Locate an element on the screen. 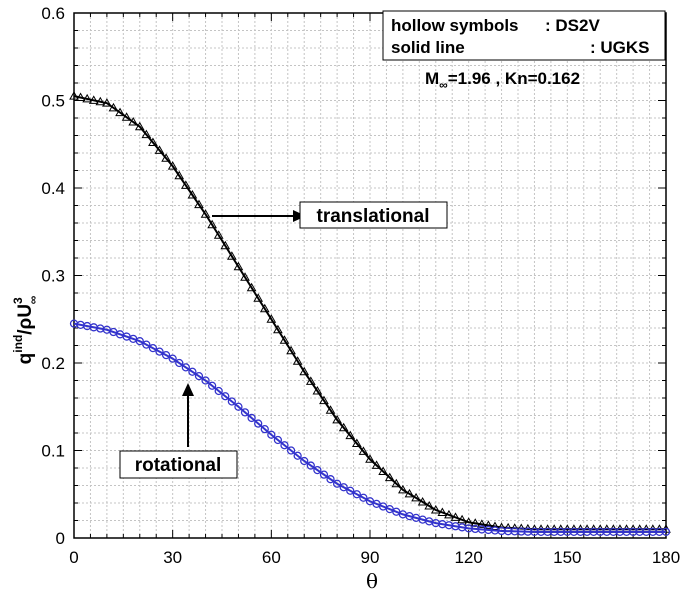  y-axis-u-sub: ∞ is located at coordinates (33, 300).